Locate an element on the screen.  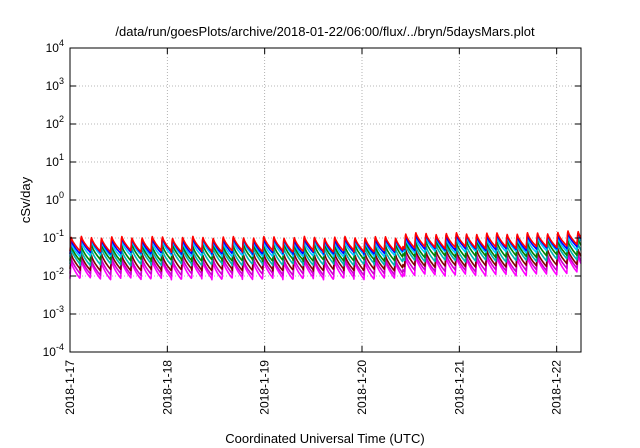
y-tick-label: 10⁻² is located at coordinates (53, 274).